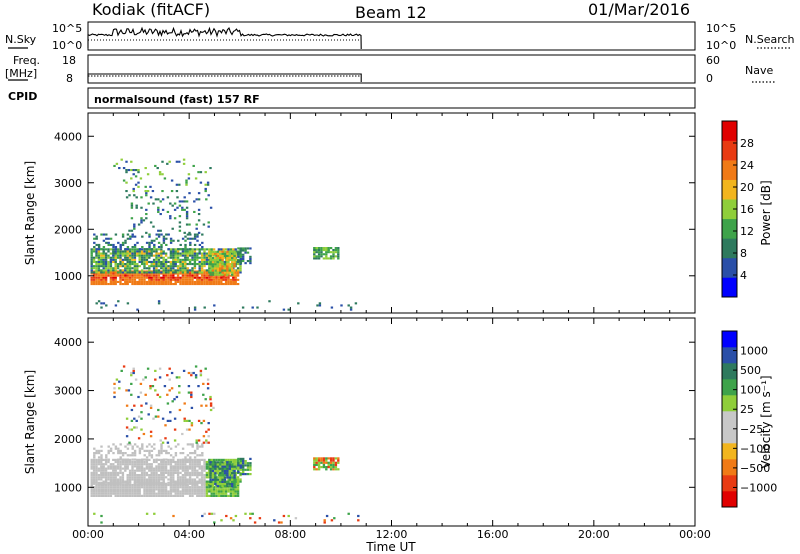 Image resolution: width=800 pixels, height=554 pixels. Describe the element at coordinates (729, 339) in the screenshot. I see `colorbar-swatch` at that location.